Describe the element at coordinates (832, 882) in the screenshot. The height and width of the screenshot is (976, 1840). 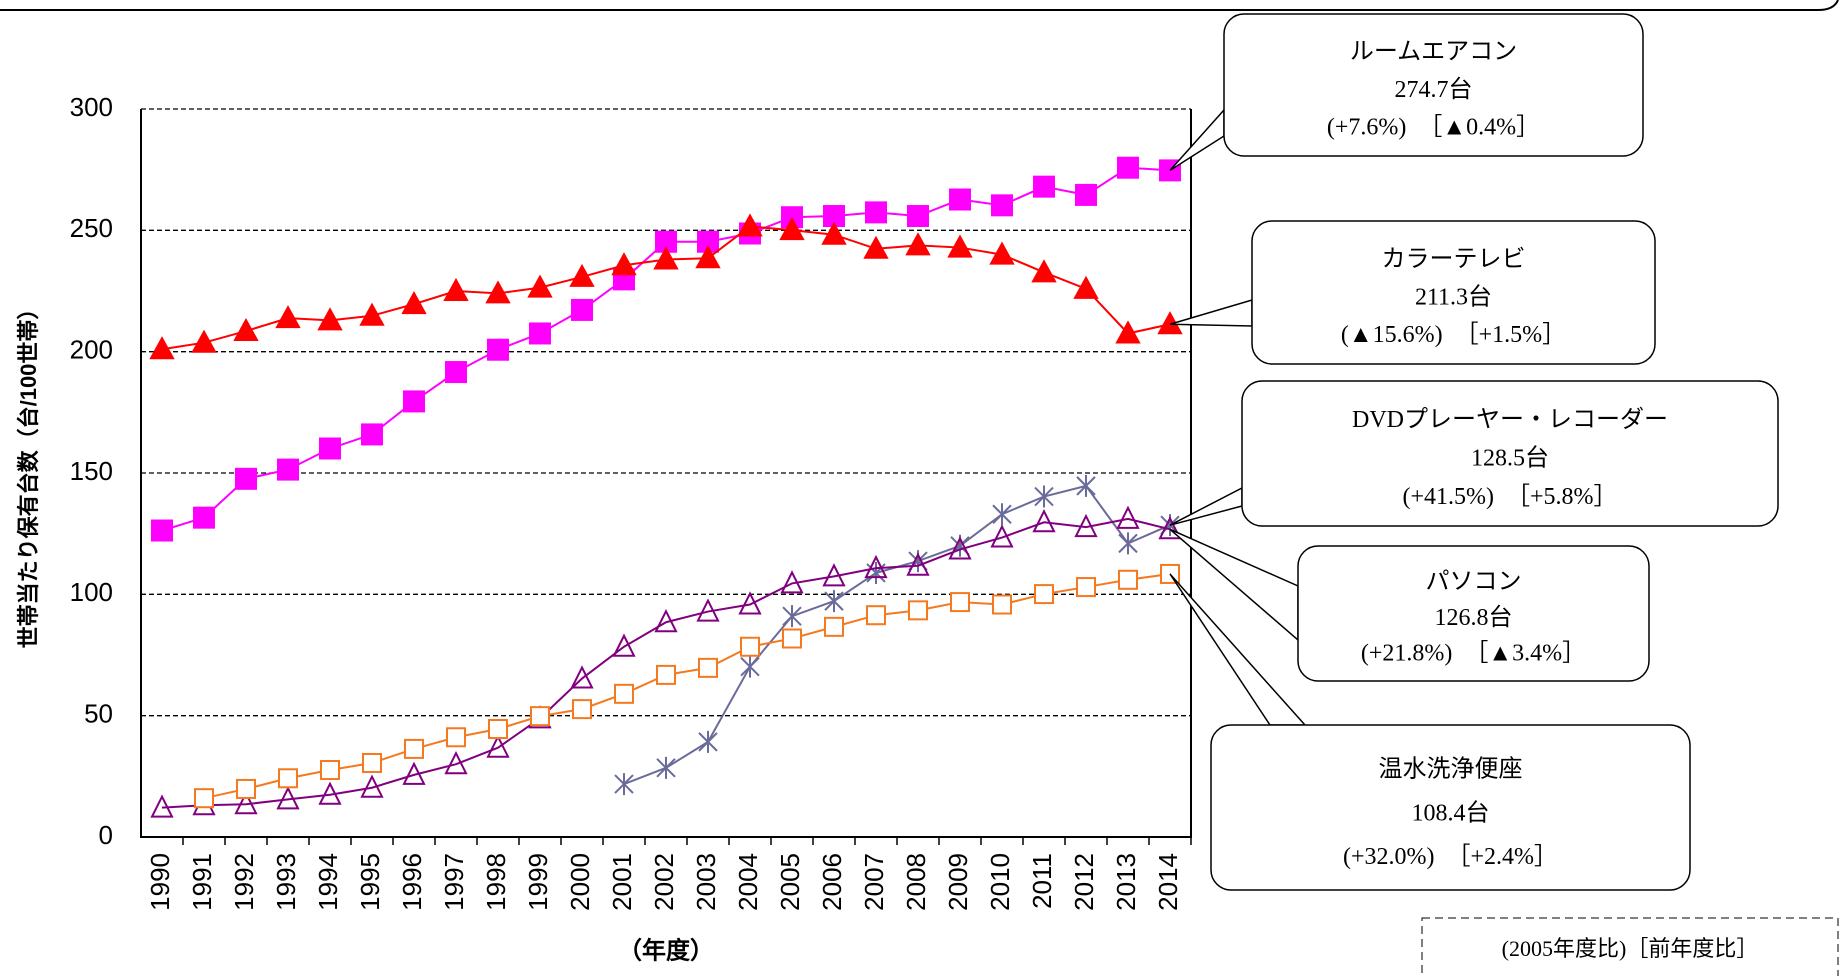
I see `x-tick-label: 2006` at that location.